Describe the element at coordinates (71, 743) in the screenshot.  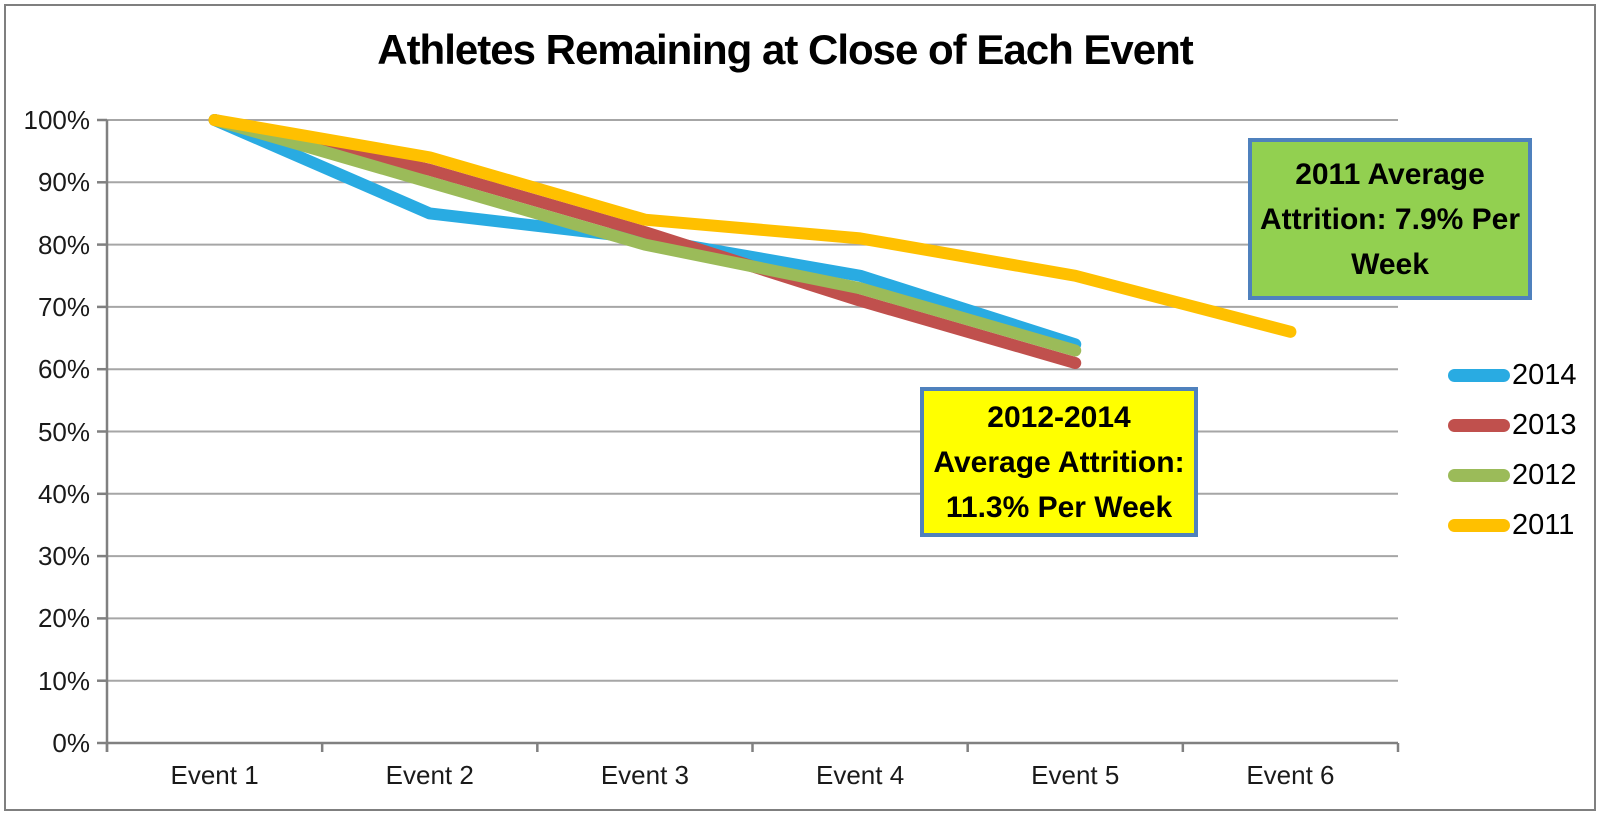
I see `y-axis-tick-label: 0%` at that location.